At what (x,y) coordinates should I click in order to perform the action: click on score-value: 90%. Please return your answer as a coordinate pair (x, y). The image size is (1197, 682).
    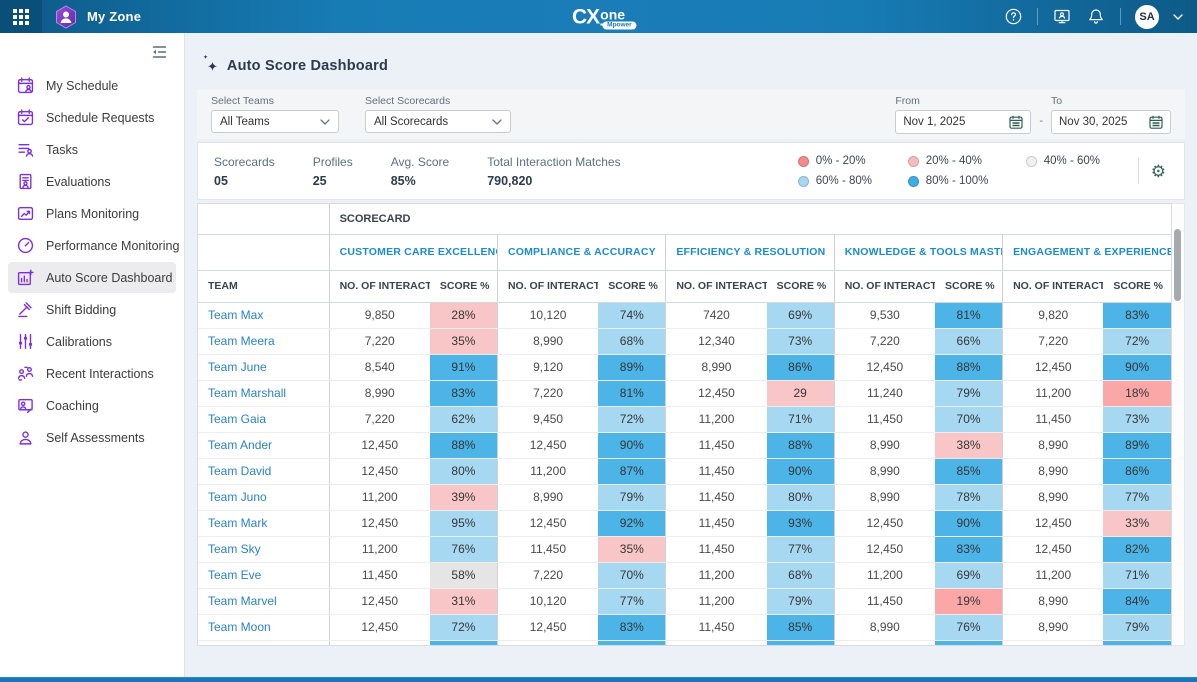
    Looking at the image, I should click on (632, 445).